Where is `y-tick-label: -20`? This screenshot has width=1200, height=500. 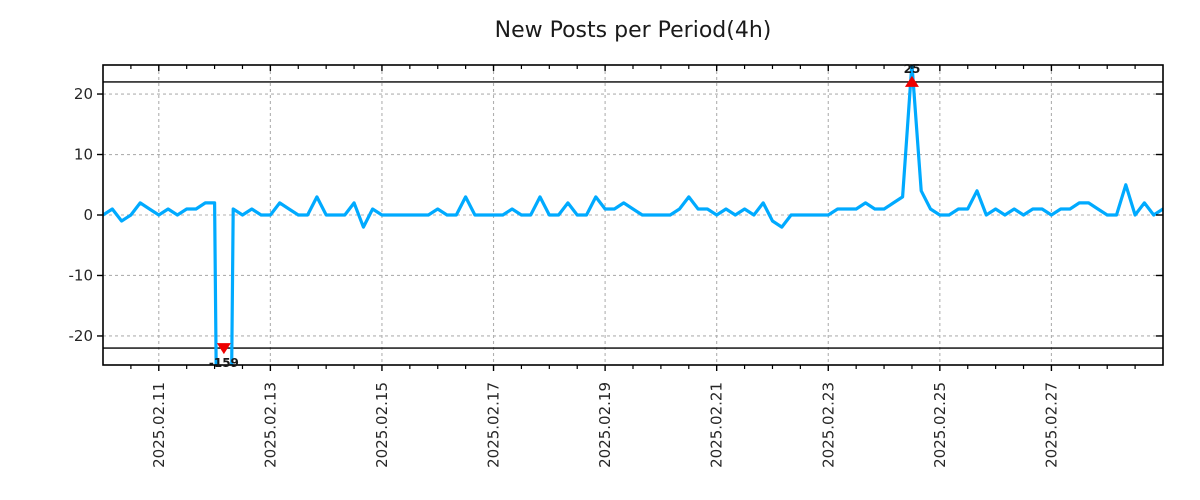 y-tick-label: -20 is located at coordinates (81, 336).